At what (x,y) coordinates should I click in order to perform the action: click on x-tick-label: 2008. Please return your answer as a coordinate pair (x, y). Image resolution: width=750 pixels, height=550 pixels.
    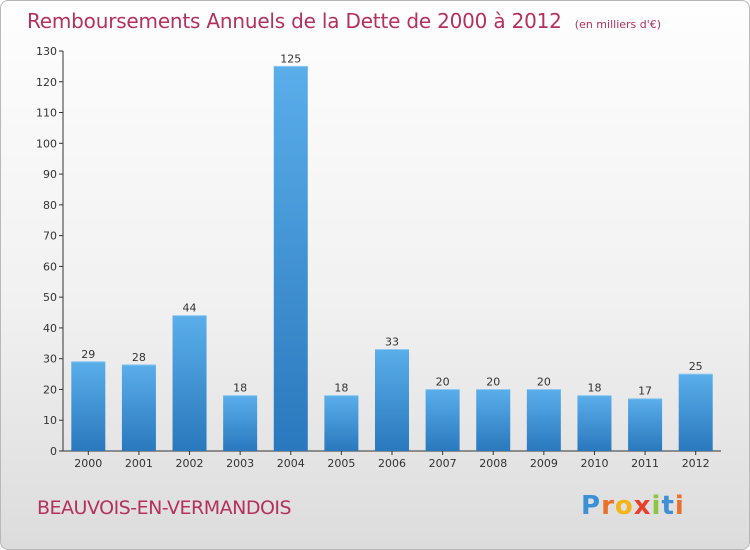
    Looking at the image, I should click on (493, 463).